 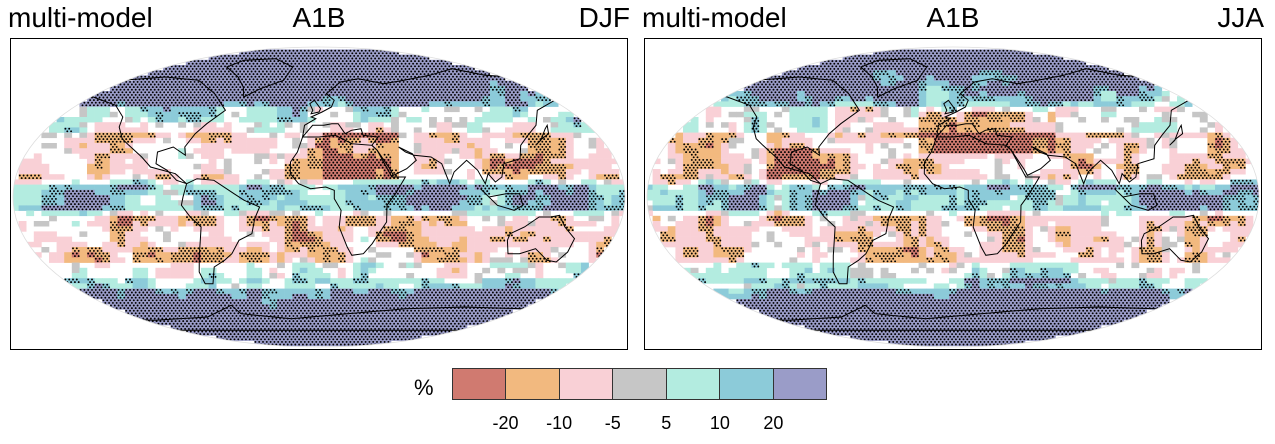 I want to click on legend-tick-label: -20, so click(x=505, y=423).